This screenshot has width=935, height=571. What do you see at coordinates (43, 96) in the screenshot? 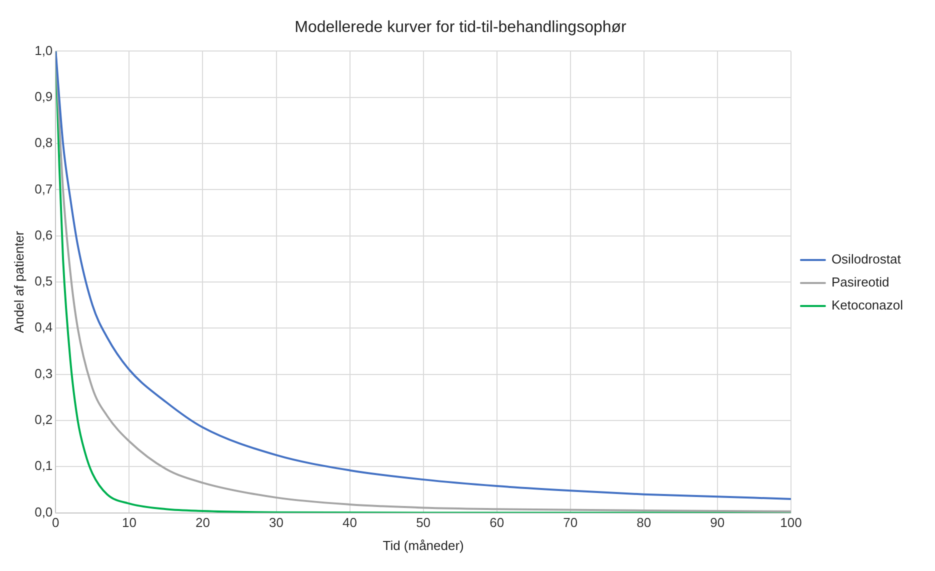
I see `y-tick-label: 0,9` at bounding box center [43, 96].